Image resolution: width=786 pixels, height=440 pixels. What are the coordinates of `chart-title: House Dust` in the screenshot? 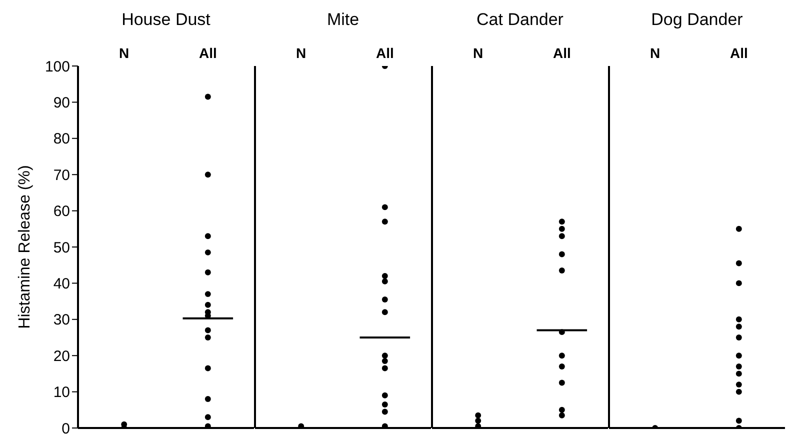 It's located at (166, 20).